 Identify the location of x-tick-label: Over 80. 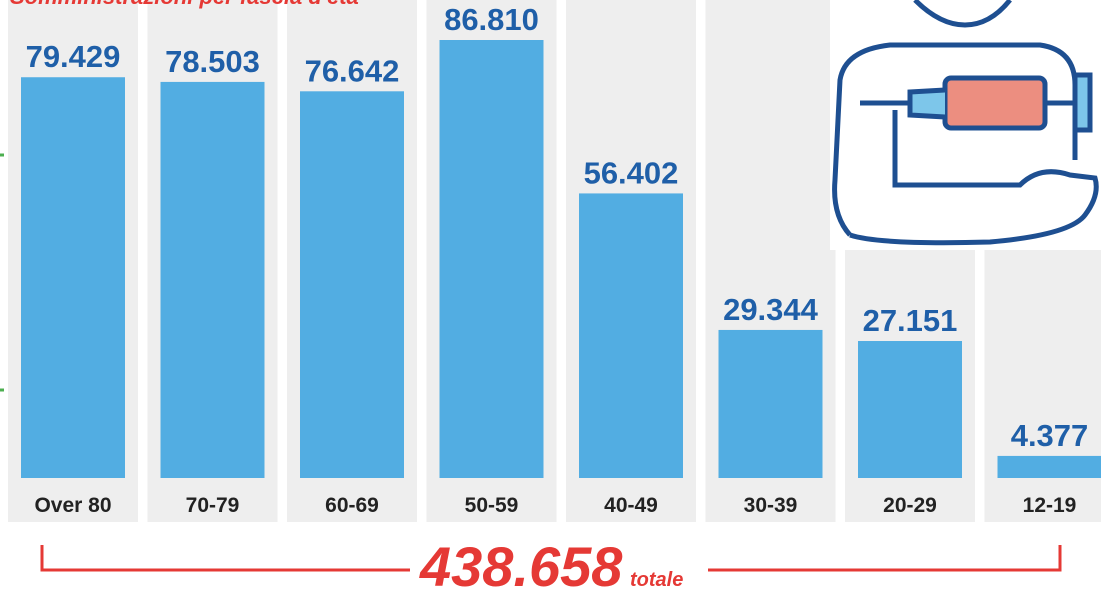
(72, 505).